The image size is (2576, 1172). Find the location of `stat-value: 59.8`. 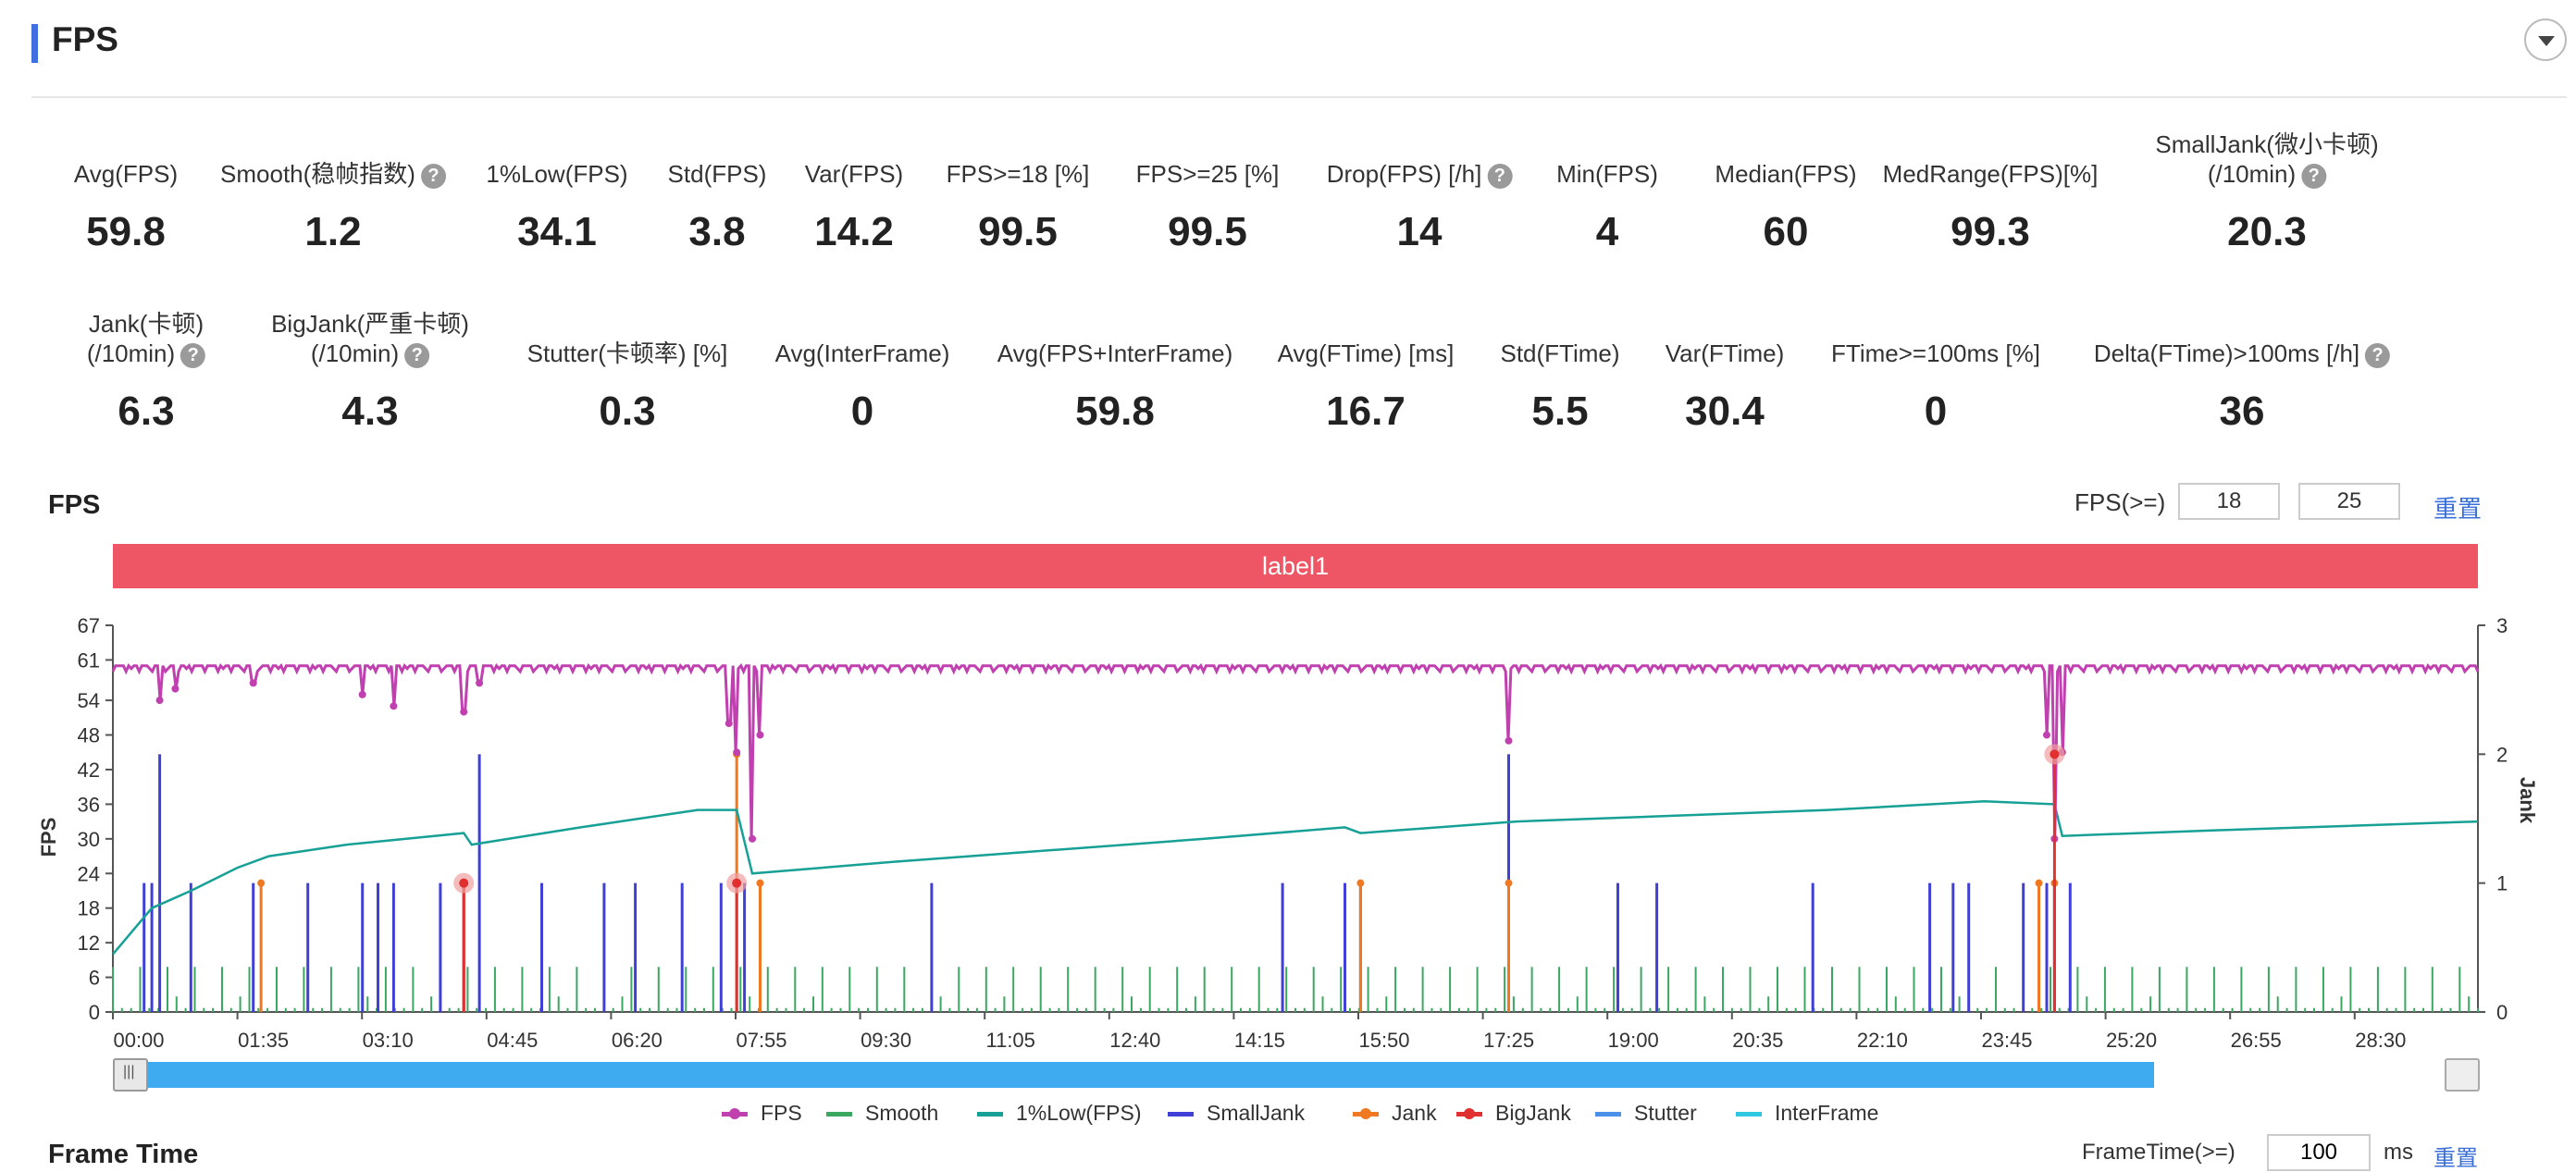

stat-value: 59.8 is located at coordinates (126, 231).